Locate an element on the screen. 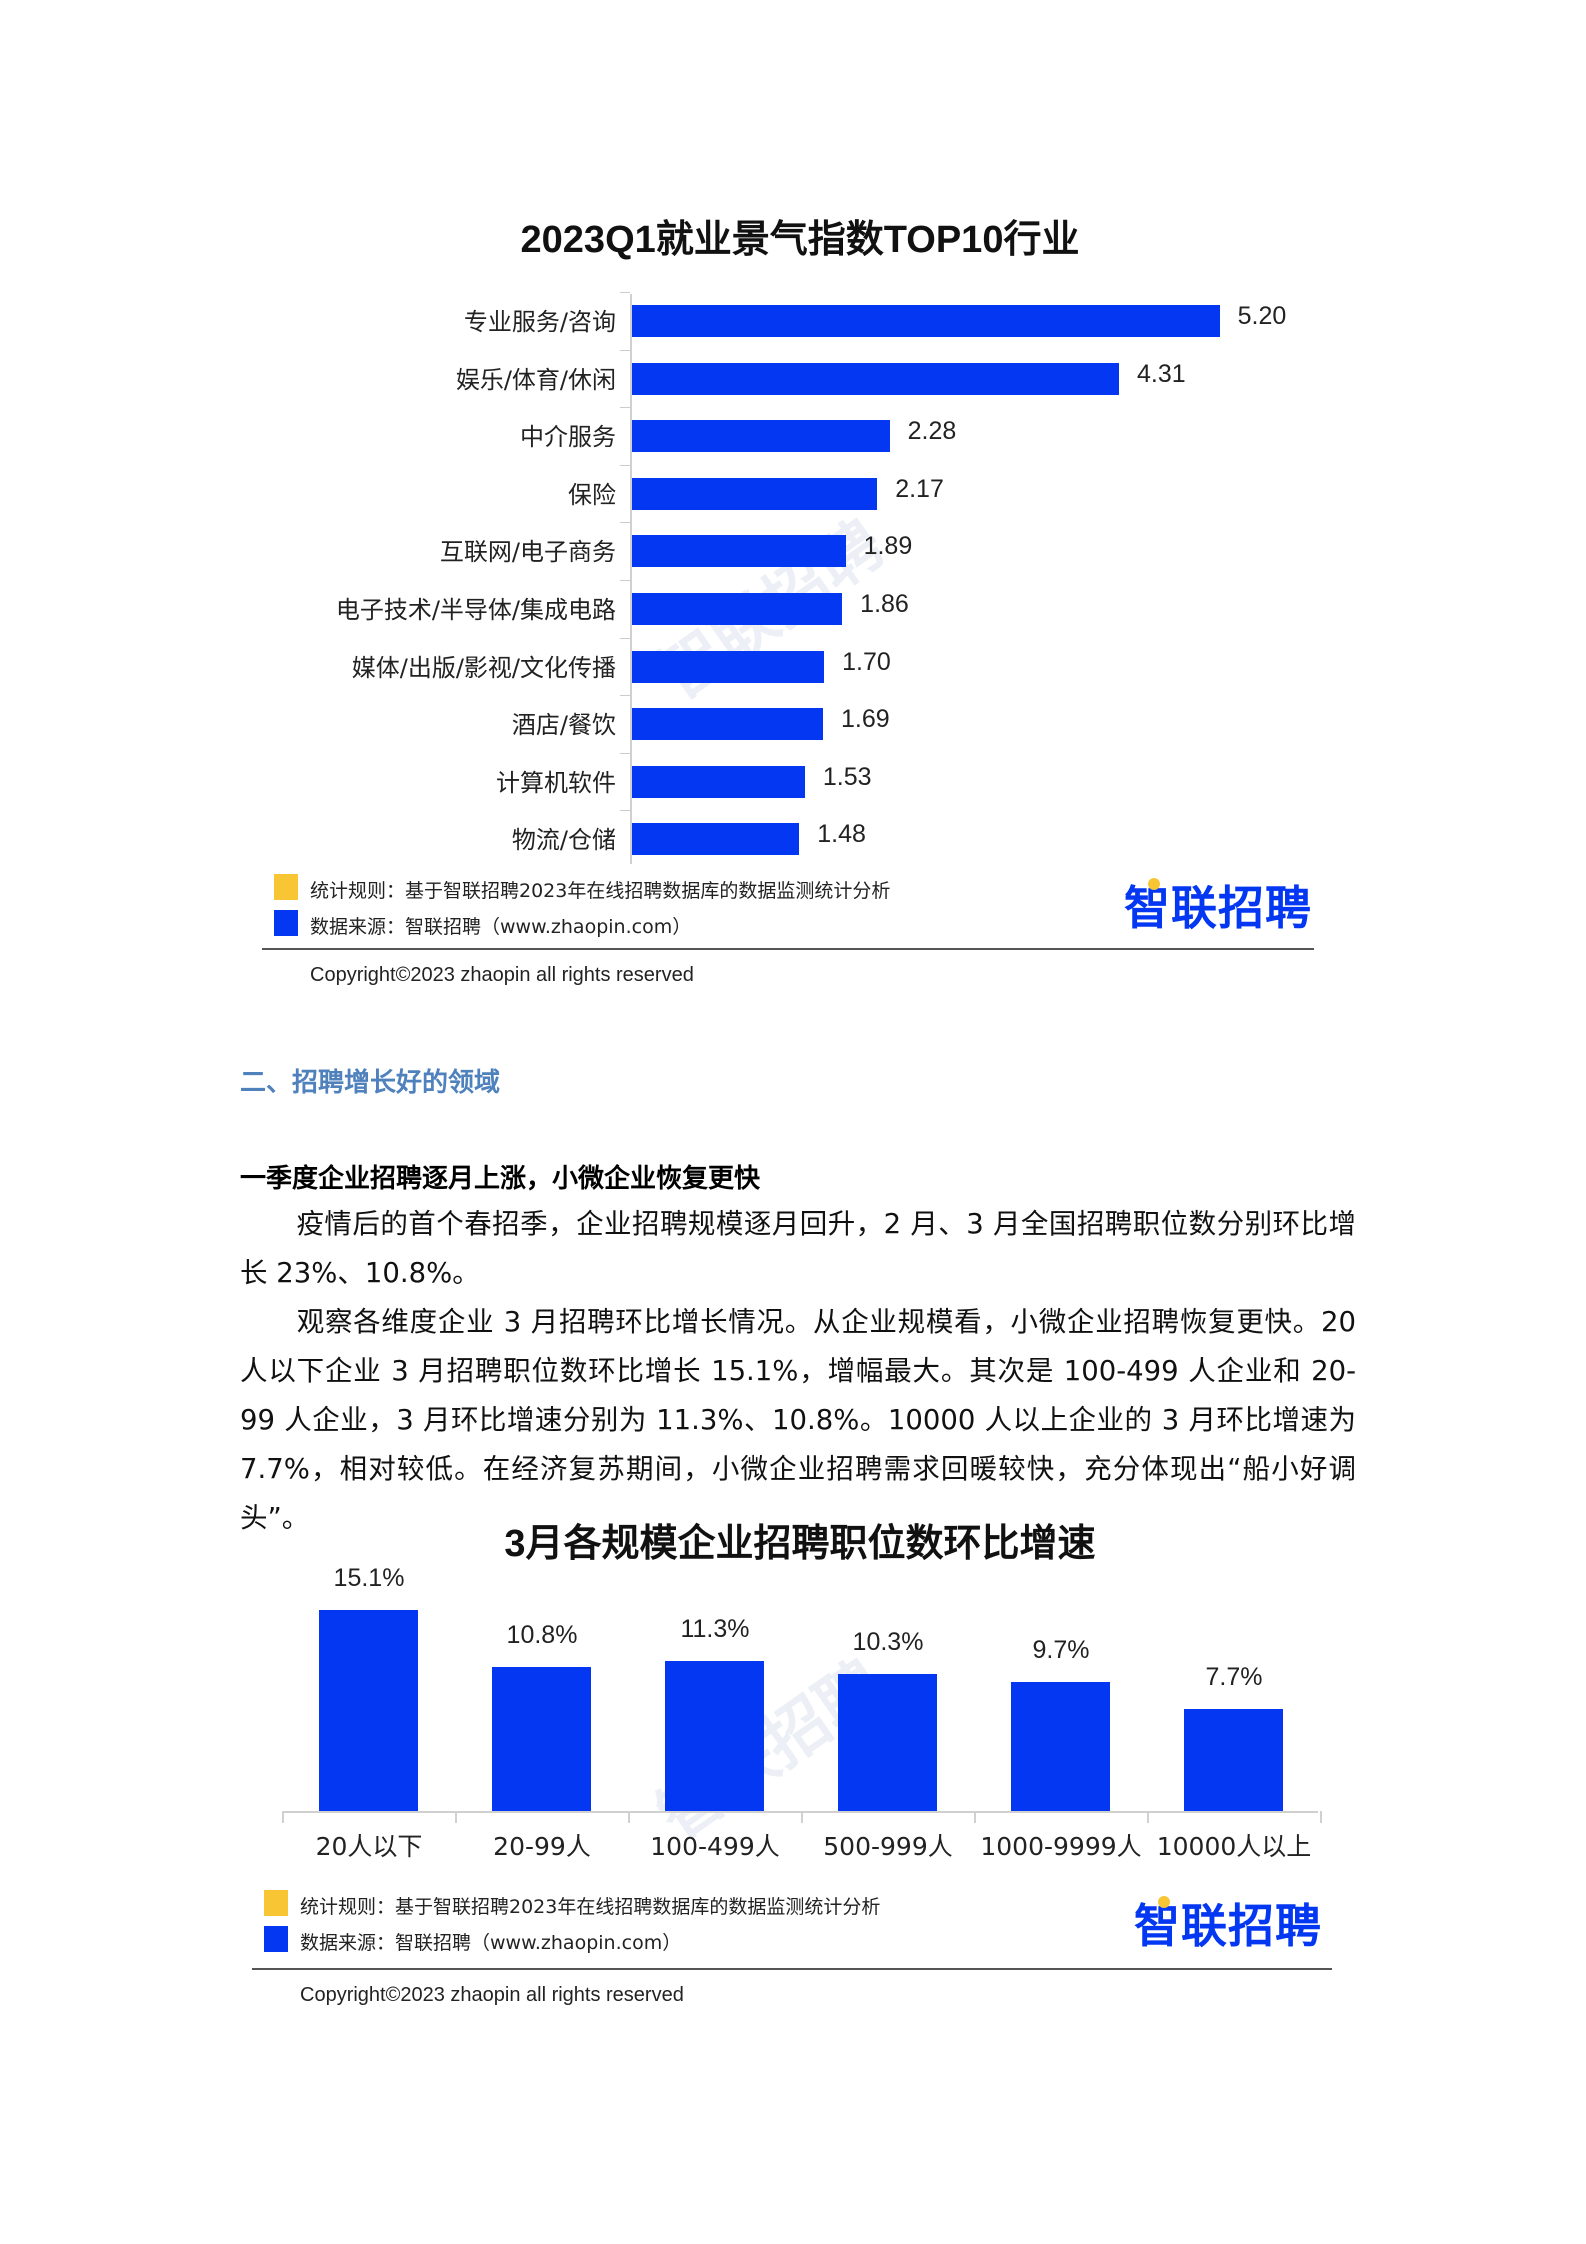 Image resolution: width=1586 pixels, height=2244 pixels. chart1-value-label: 1.69 is located at coordinates (865, 719).